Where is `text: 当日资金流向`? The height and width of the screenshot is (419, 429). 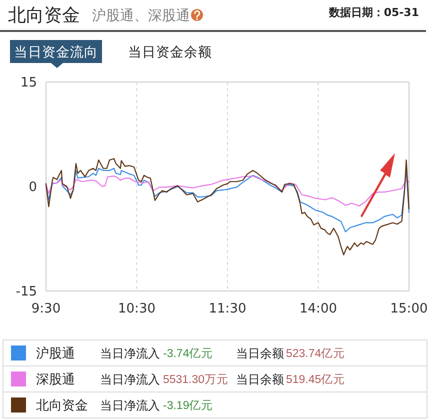 text: 当日资金流向 is located at coordinates (56, 52).